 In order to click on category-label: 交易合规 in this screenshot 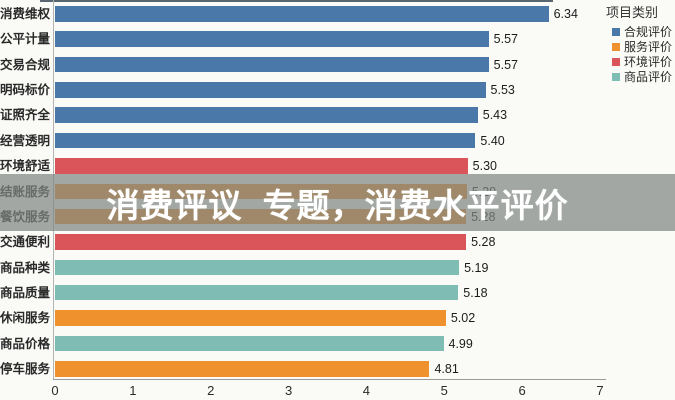, I will do `click(25, 64)`.